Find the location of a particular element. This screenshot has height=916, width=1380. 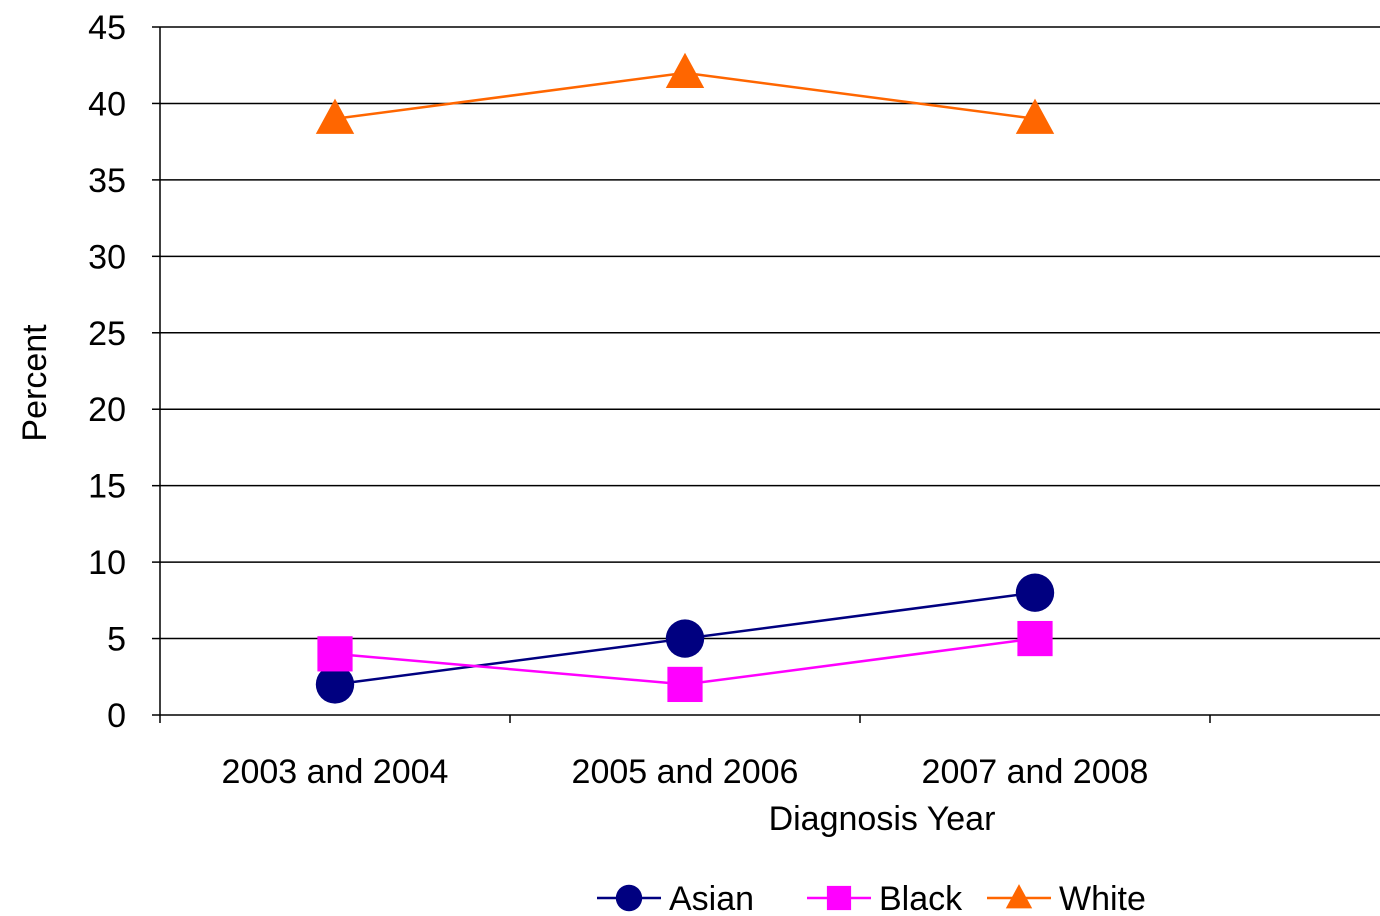

y-tick-label-40: 40 is located at coordinates (107, 104).